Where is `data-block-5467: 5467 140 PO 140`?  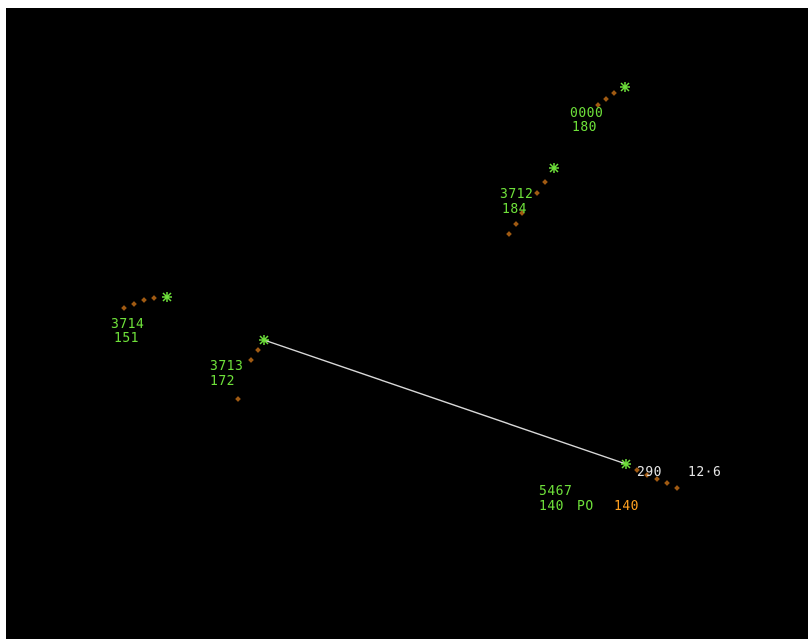 data-block-5467: 5467 140 PO 140 is located at coordinates (589, 499).